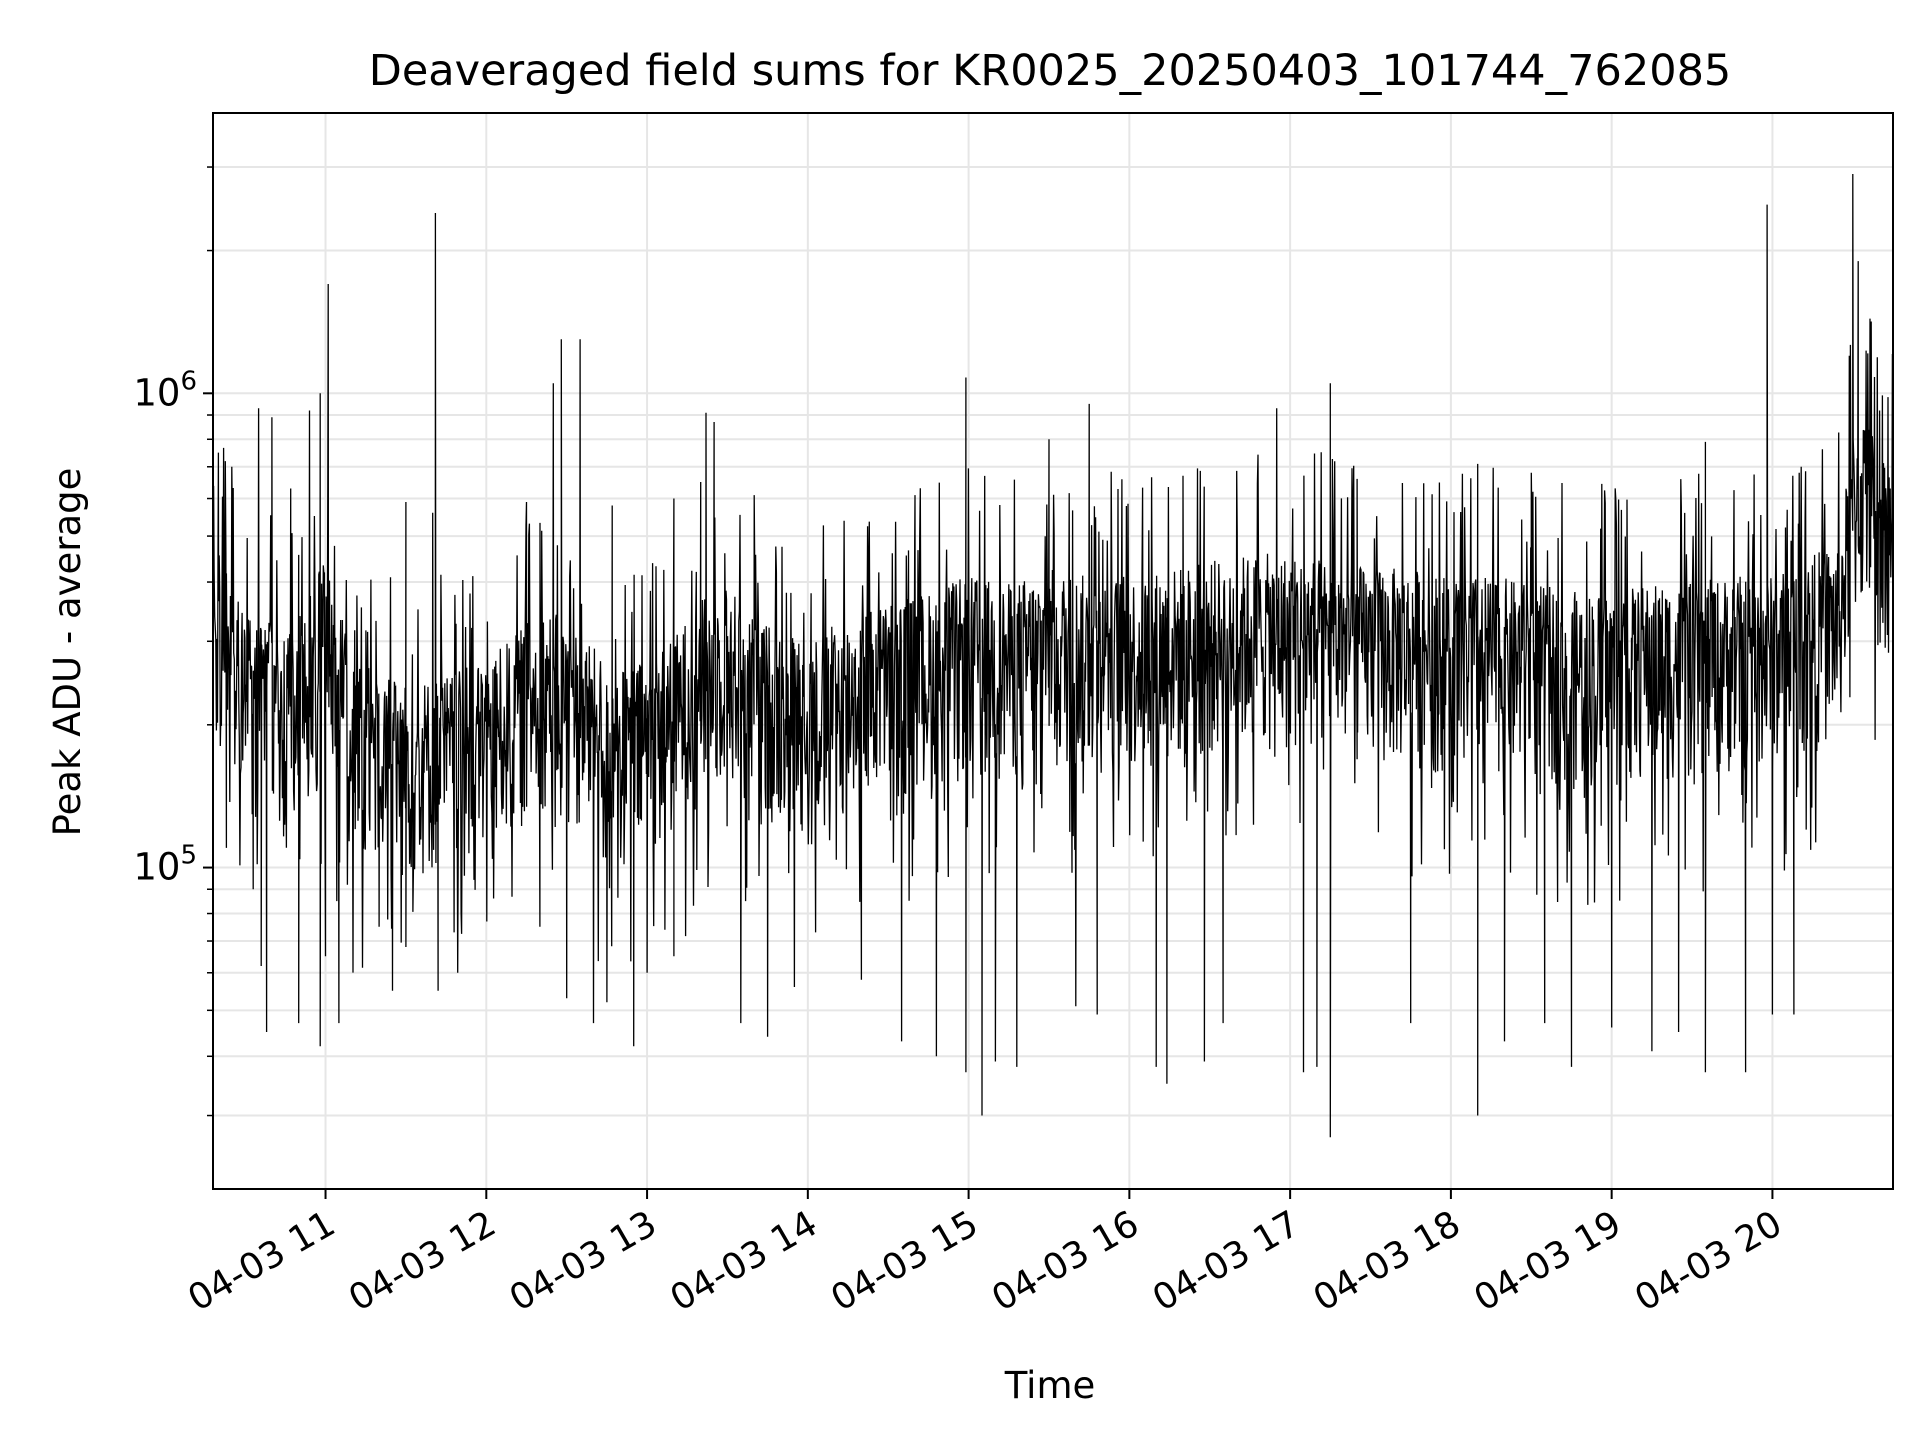  What do you see at coordinates (165, 865) in the screenshot?
I see `y-tick-label: 105` at bounding box center [165, 865].